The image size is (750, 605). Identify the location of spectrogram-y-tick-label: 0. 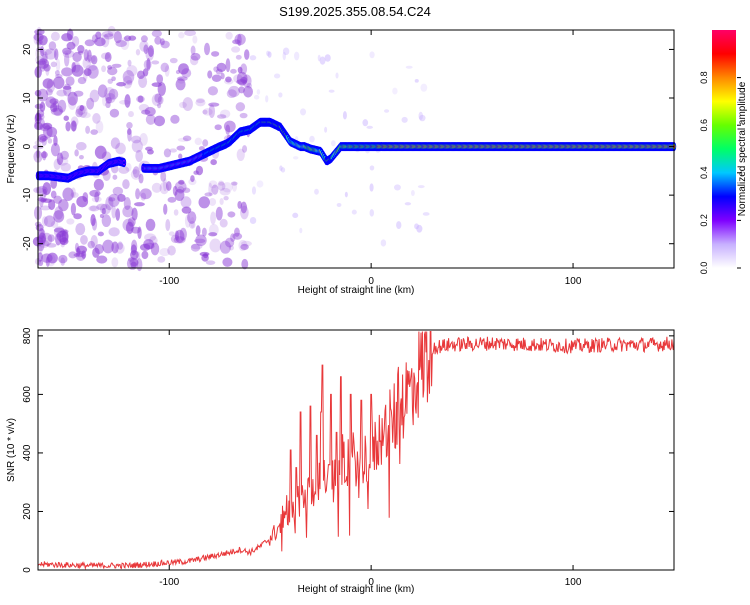
(27, 146).